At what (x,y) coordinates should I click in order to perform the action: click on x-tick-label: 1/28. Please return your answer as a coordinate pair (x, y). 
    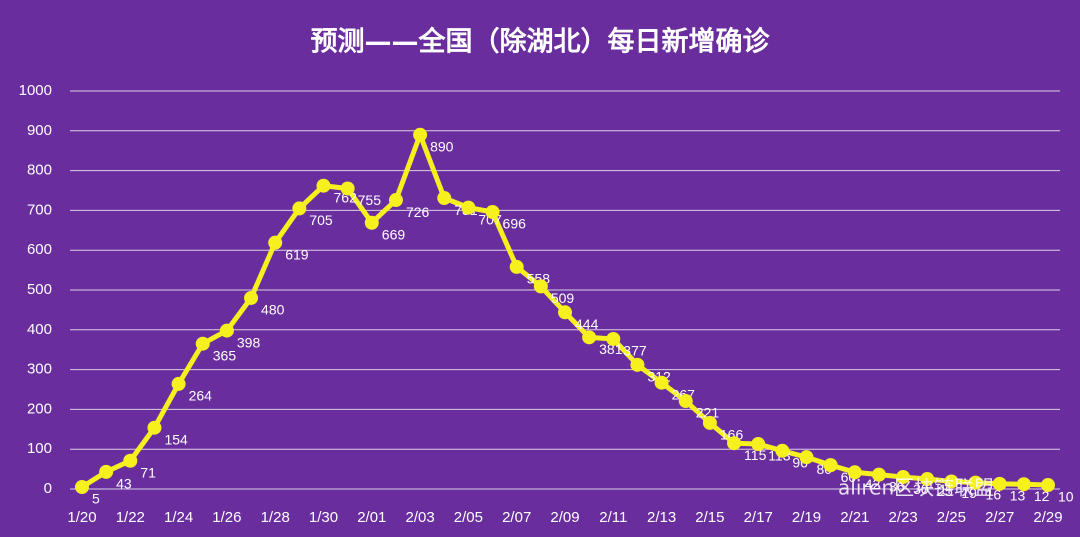
    Looking at the image, I should click on (275, 517).